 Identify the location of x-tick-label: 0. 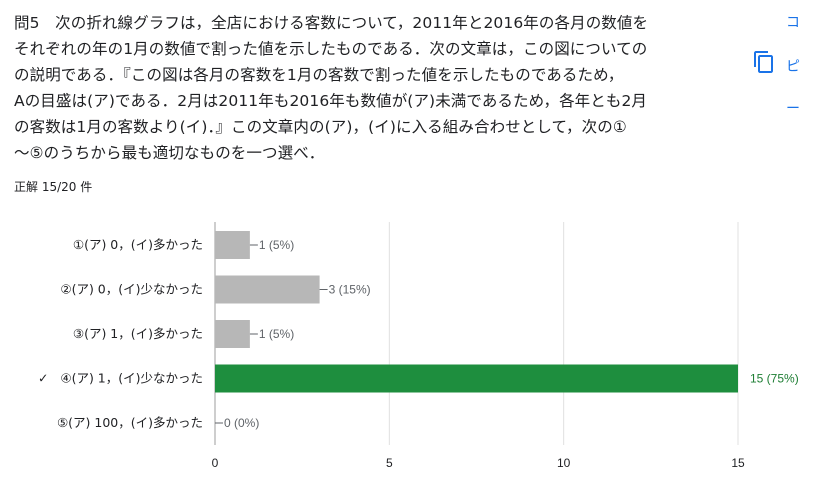
(215, 463).